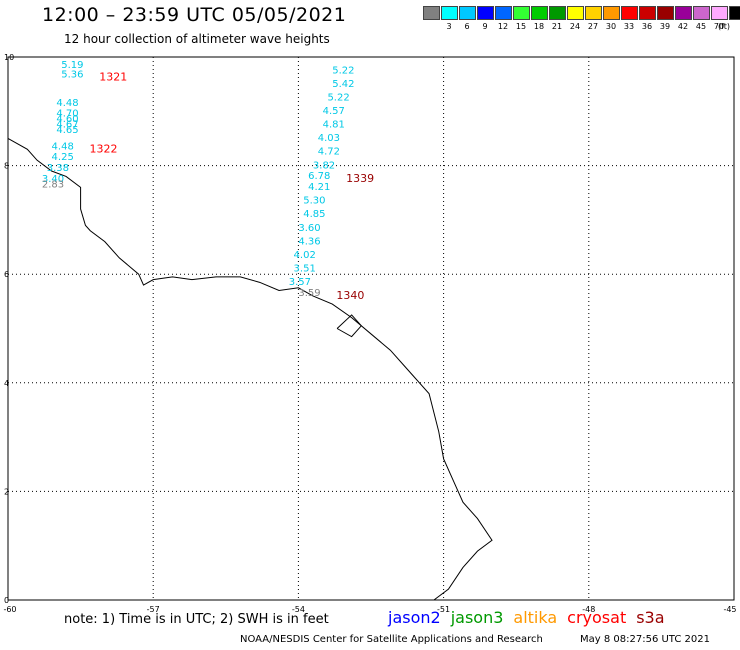 Image resolution: width=740 pixels, height=650 pixels. I want to click on legend-label: 21, so click(557, 26).